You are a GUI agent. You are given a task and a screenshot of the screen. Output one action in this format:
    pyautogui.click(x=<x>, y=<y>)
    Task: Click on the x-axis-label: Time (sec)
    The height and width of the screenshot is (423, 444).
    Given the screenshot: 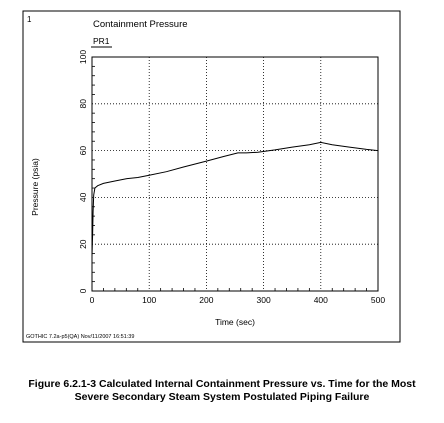 What is the action you would take?
    pyautogui.click(x=235, y=322)
    